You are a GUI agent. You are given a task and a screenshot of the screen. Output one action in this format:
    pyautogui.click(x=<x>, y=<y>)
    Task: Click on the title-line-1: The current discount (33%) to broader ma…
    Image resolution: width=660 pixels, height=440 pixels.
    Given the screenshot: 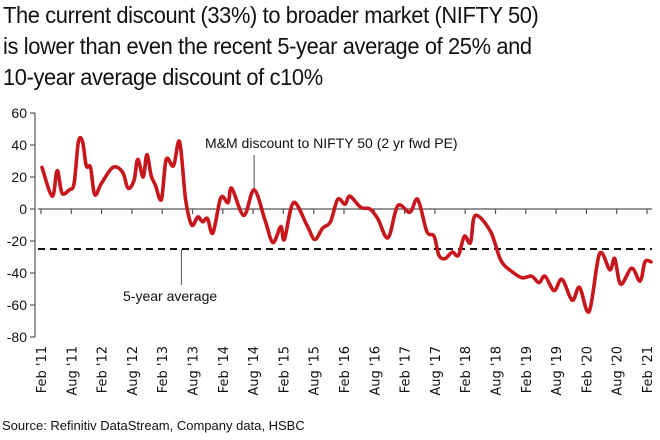 What is the action you would take?
    pyautogui.click(x=271, y=15)
    